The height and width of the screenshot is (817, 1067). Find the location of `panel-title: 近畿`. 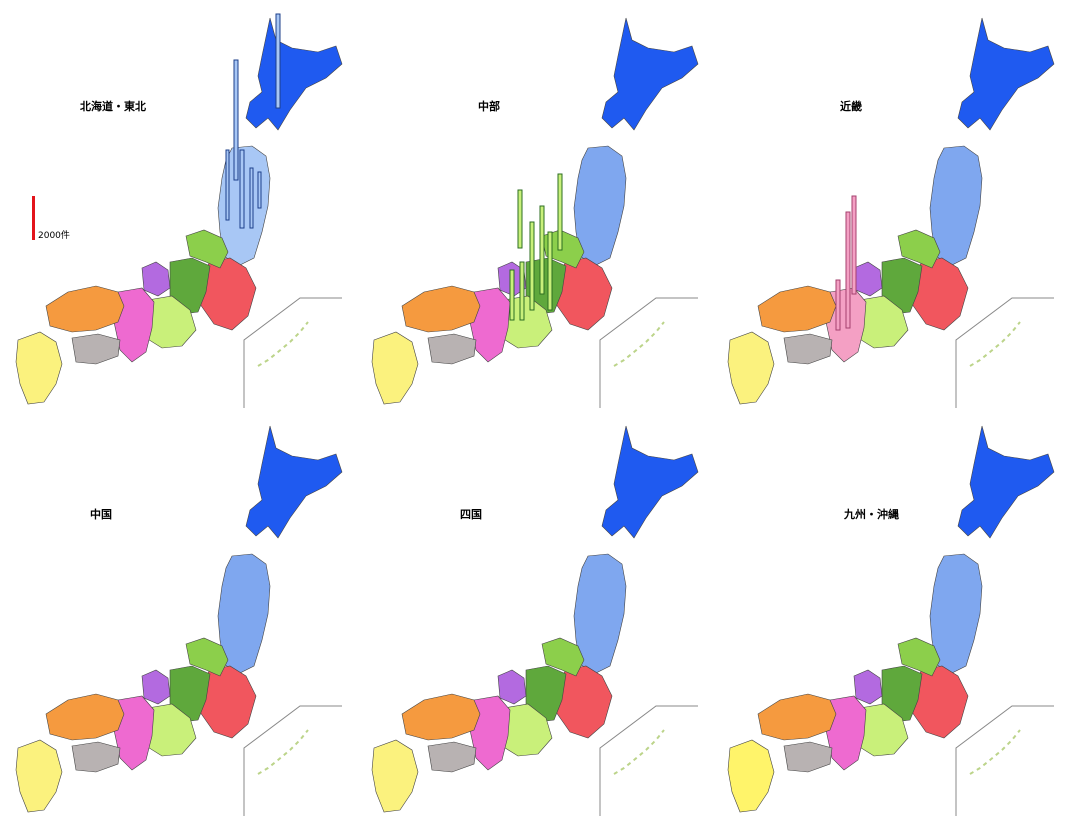

panel-title: 近畿 is located at coordinates (851, 106).